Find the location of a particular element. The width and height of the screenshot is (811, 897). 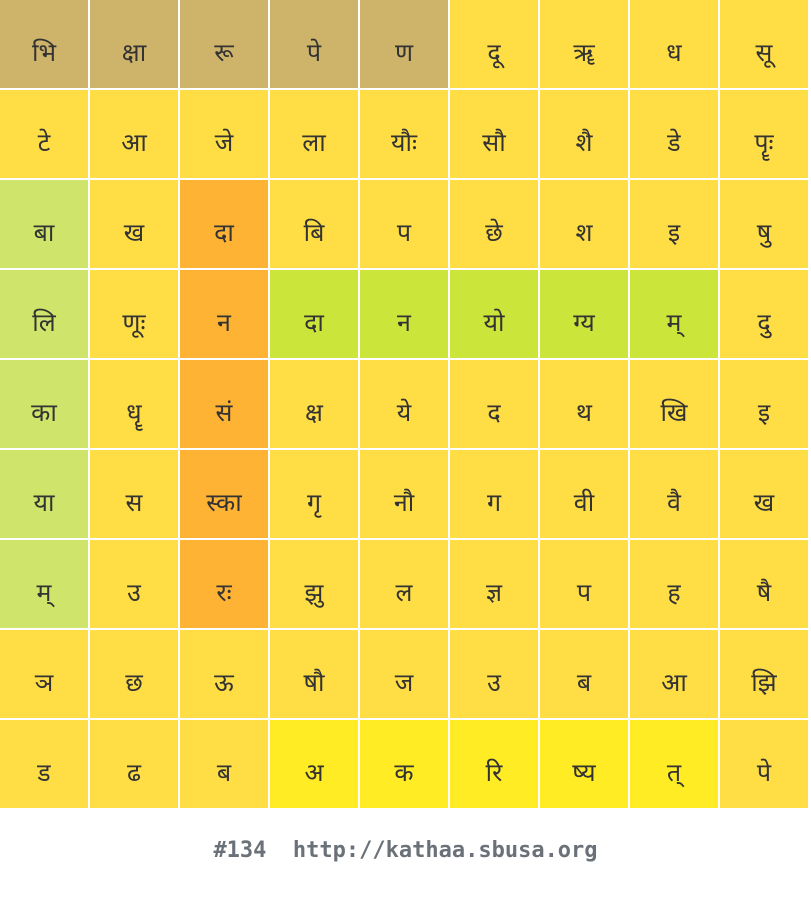

grid-cell-r9-c4: अ is located at coordinates (315, 765).